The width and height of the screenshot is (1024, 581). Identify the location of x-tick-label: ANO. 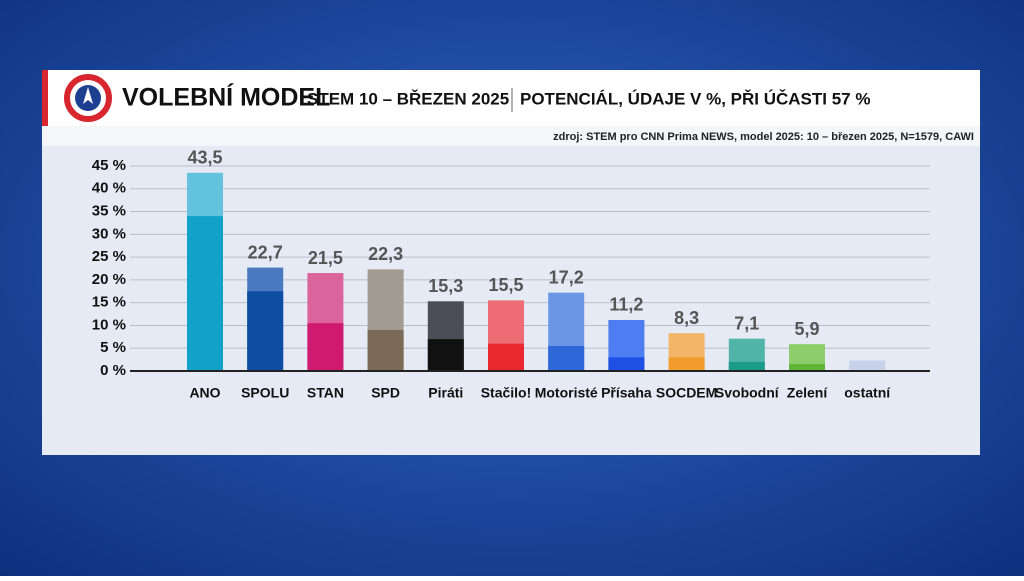
(204, 393).